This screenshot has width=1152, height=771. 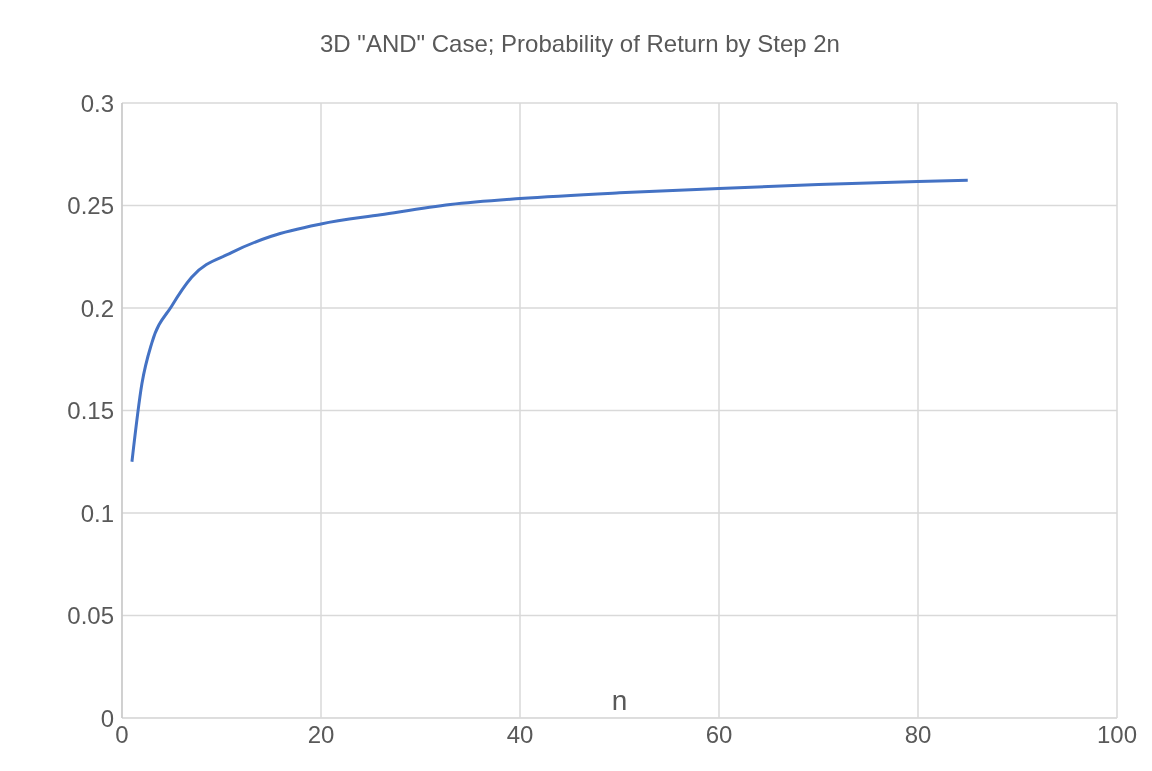 What do you see at coordinates (90, 616) in the screenshot?
I see `y-tick-label: 0.05` at bounding box center [90, 616].